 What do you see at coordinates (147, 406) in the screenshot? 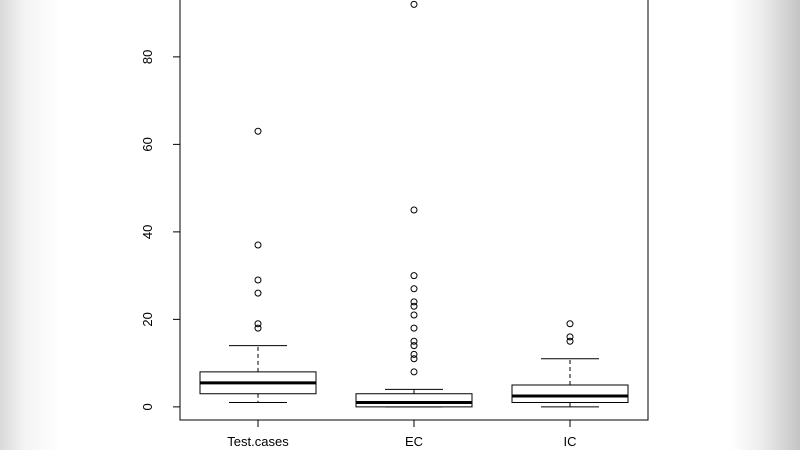
I see `y-tick-label: 0` at bounding box center [147, 406].